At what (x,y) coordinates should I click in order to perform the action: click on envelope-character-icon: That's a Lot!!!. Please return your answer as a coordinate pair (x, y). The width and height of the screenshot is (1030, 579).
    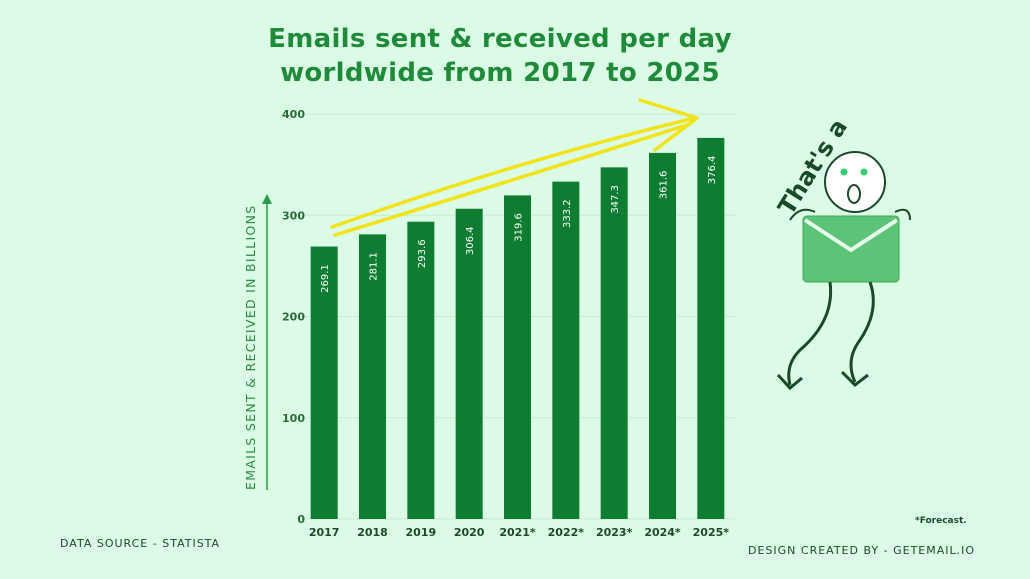
    Looking at the image, I should click on (841, 255).